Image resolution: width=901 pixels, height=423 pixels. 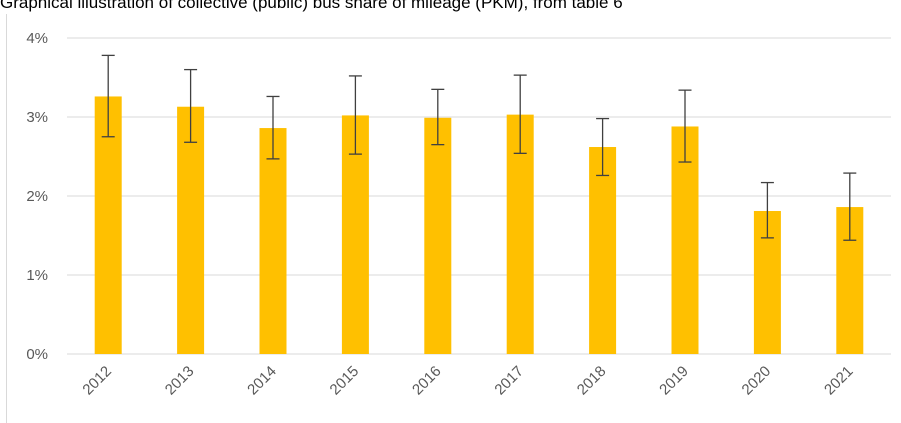 I want to click on y-tick-label: 2%, so click(x=37, y=196).